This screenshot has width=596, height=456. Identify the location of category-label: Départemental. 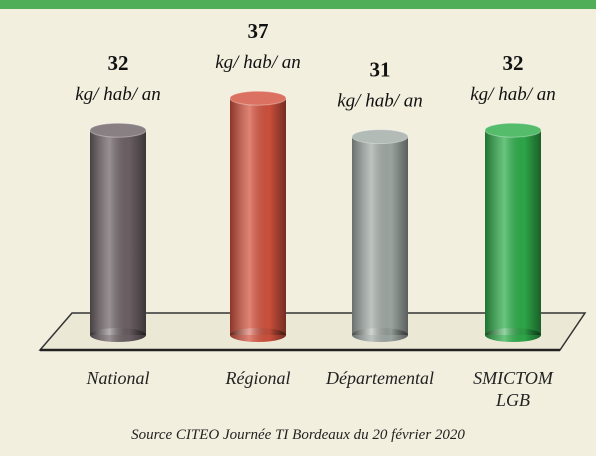
(380, 378).